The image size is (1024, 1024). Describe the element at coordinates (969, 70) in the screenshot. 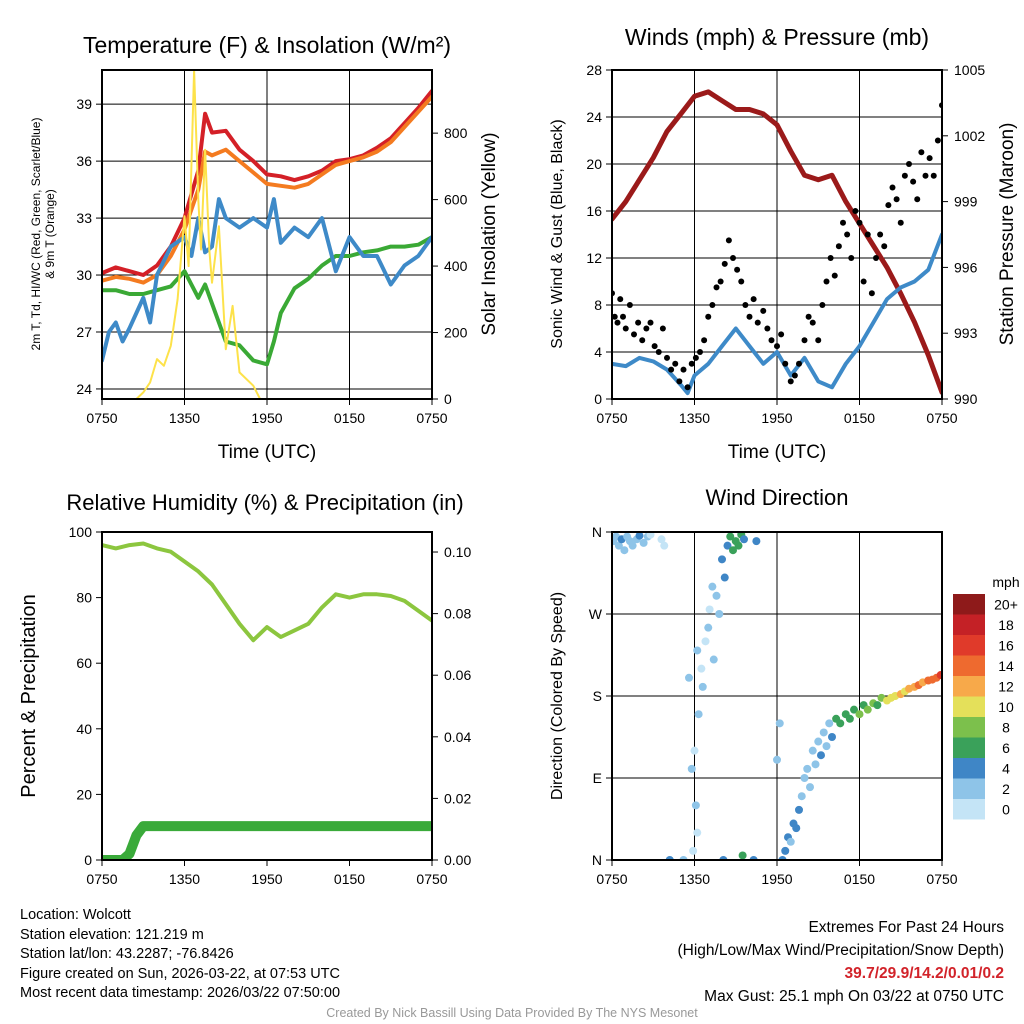

I see `y-right-tick-label: 1005` at that location.